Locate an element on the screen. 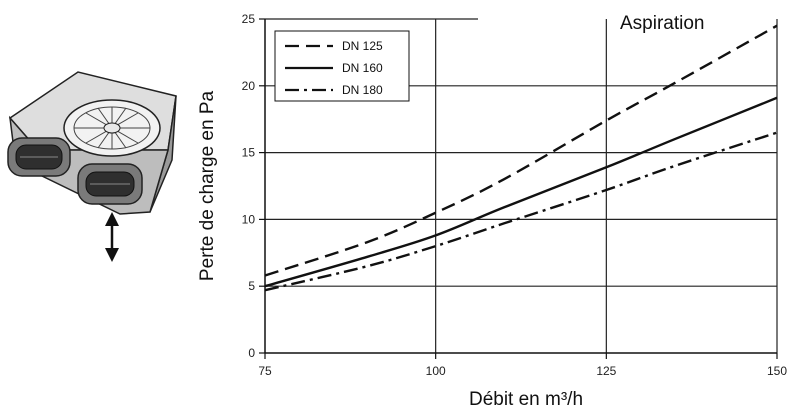  y-tick-labels: 0 5 10 15 20 25 is located at coordinates (253, 186).